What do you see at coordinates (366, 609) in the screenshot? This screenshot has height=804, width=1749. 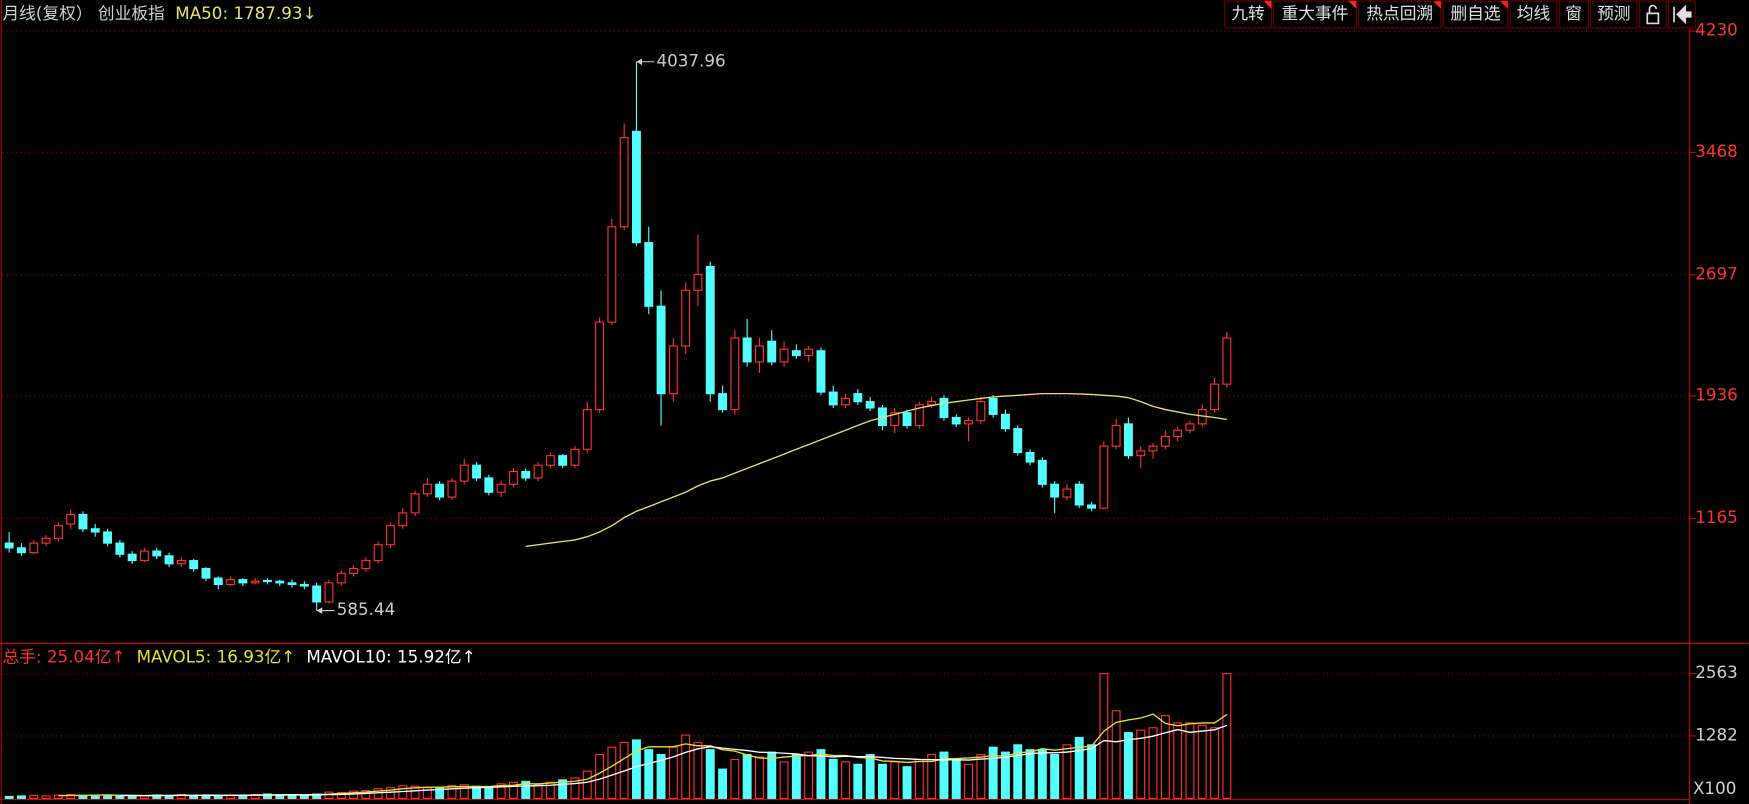 I see `annotation: 585.44` at bounding box center [366, 609].